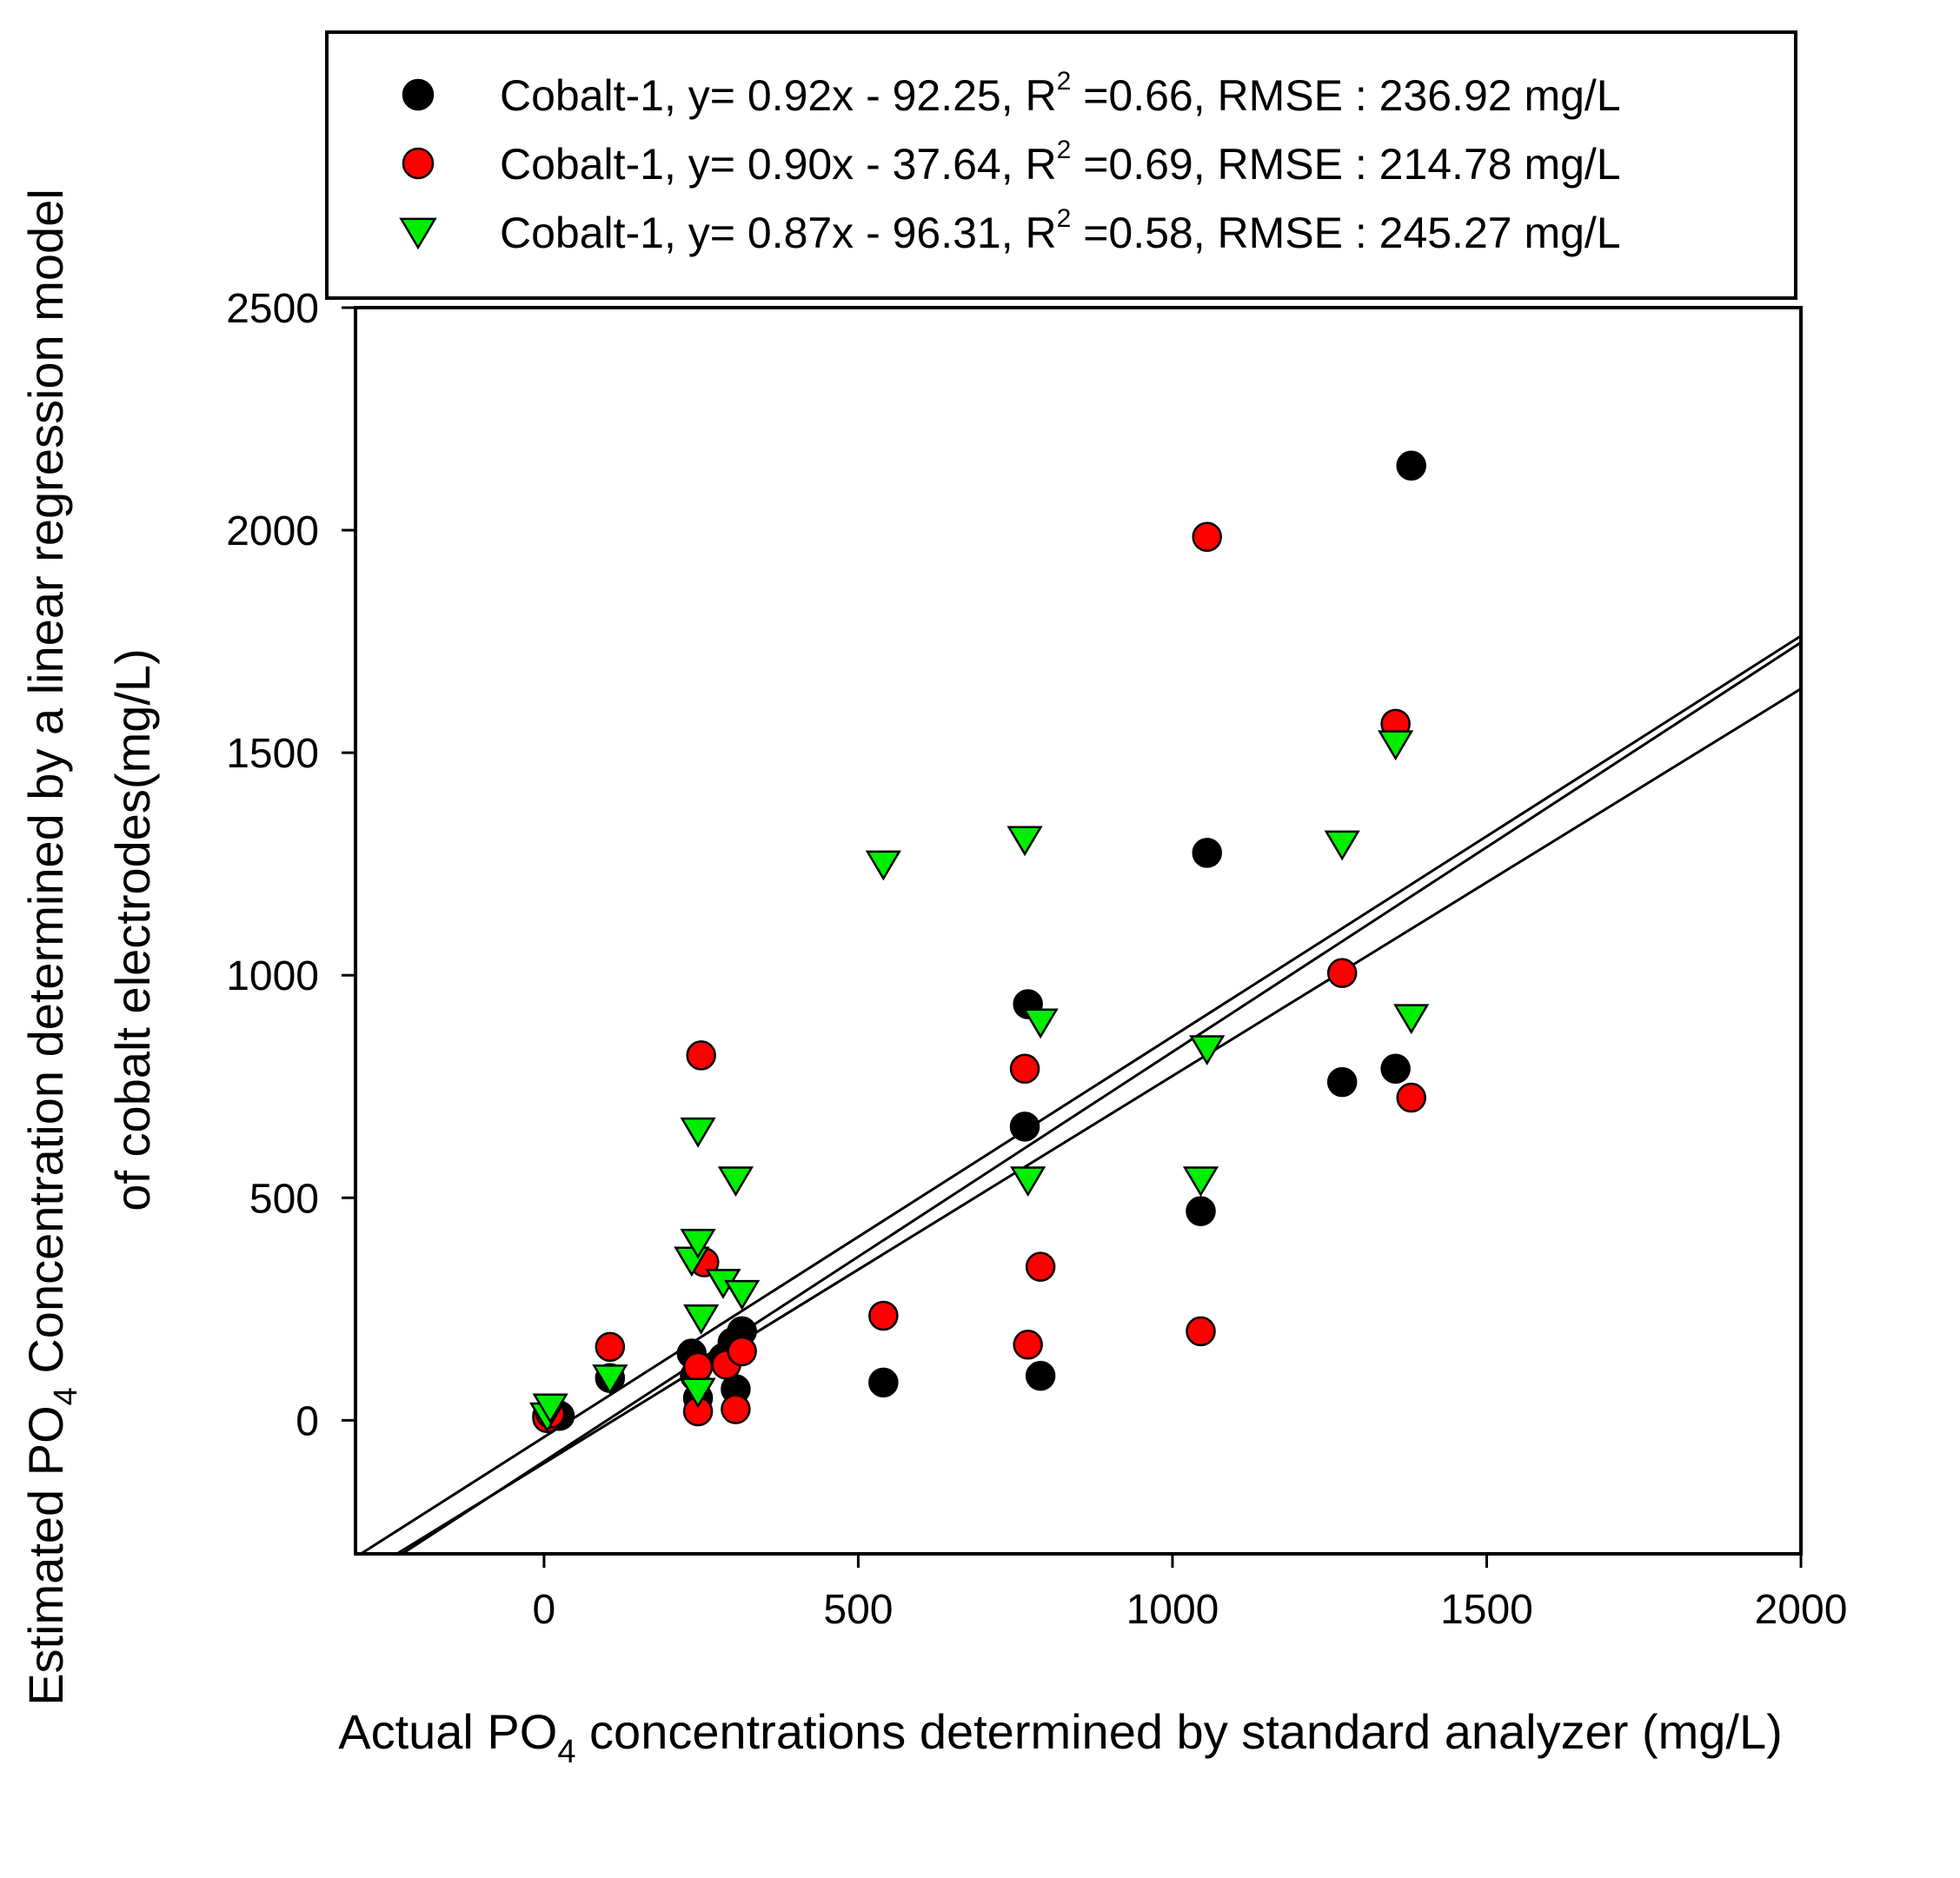 The image size is (1960, 1878). I want to click on y-axis-title-line2: of cobalt electrodes(mg/L), so click(132, 929).